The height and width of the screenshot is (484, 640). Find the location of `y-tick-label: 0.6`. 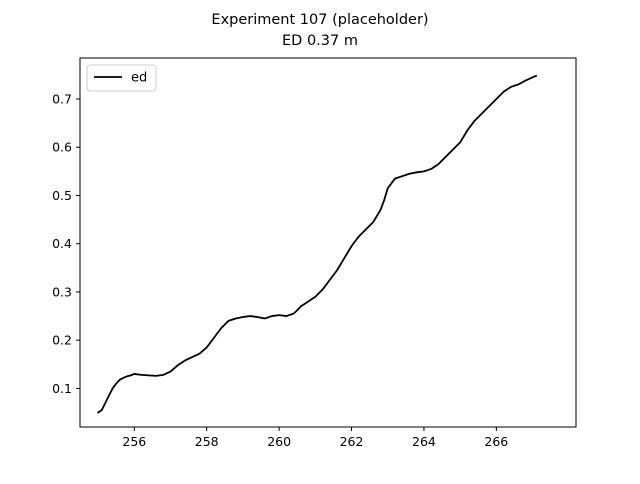

y-tick-label: 0.6 is located at coordinates (62, 147).